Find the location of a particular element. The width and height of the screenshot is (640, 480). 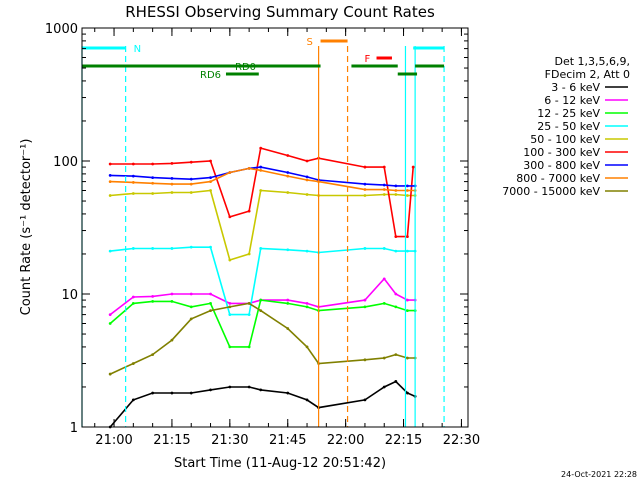

x-tick-label: 22:00 is located at coordinates (345, 440).